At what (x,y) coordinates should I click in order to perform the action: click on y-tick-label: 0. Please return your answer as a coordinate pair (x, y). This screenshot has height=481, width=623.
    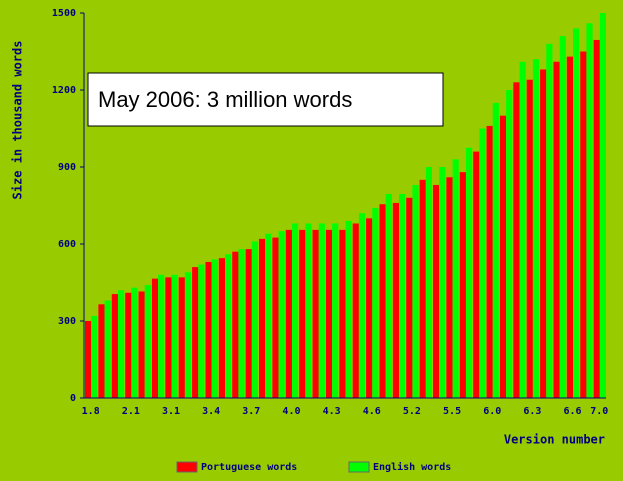
    Looking at the image, I should click on (73, 398).